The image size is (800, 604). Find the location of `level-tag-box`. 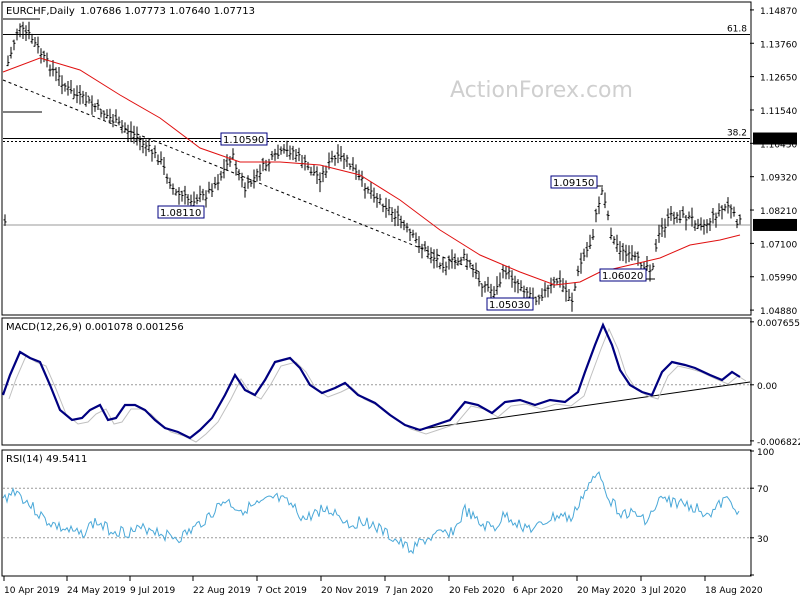

level-tag-box is located at coordinates (775, 138).